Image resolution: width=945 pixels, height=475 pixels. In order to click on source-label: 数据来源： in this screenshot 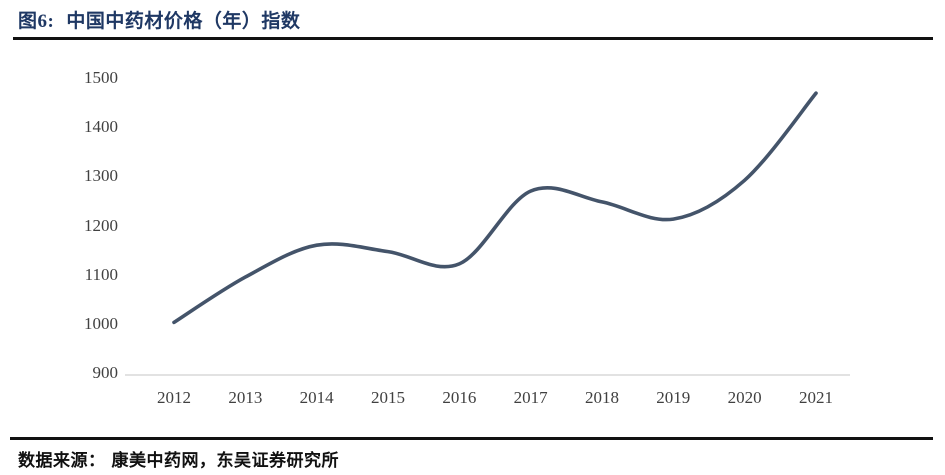, I will do `click(62, 460)`.